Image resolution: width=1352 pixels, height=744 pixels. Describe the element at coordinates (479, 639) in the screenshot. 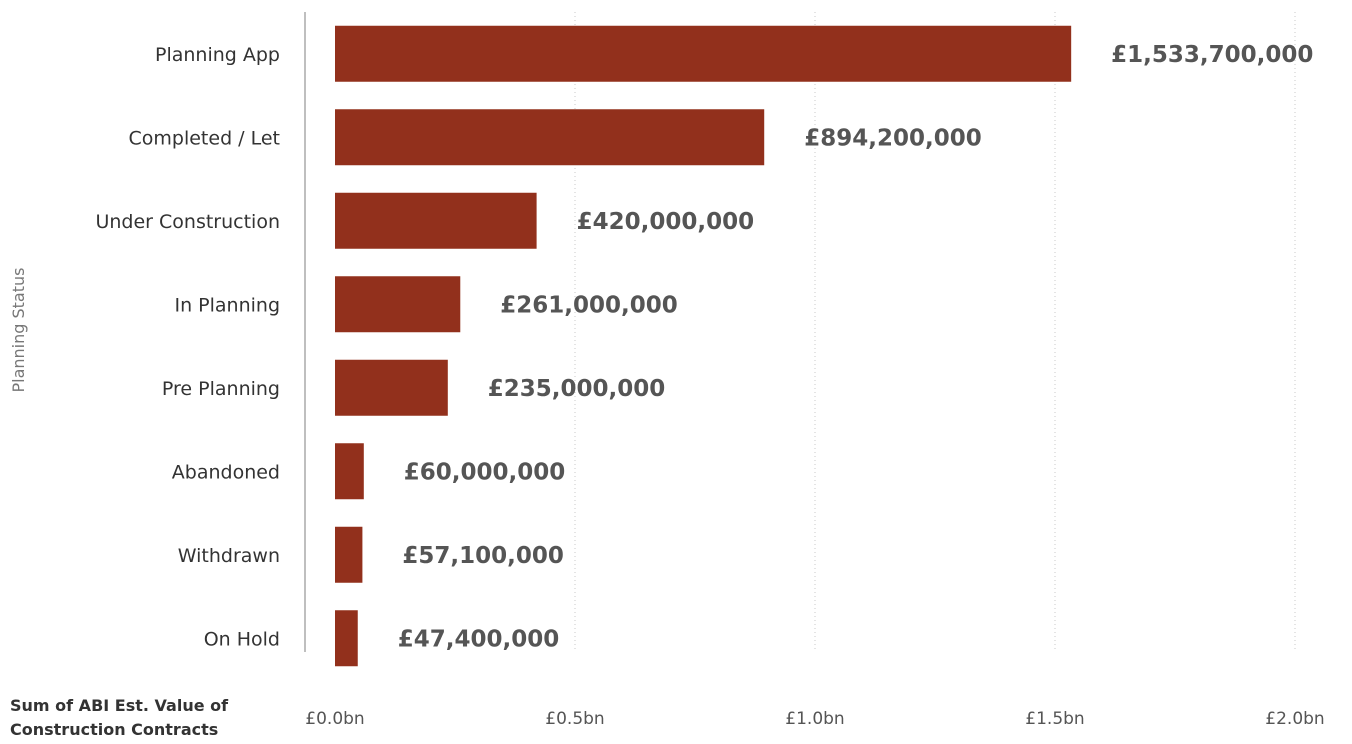

I see `value-label: £47,400,000` at that location.